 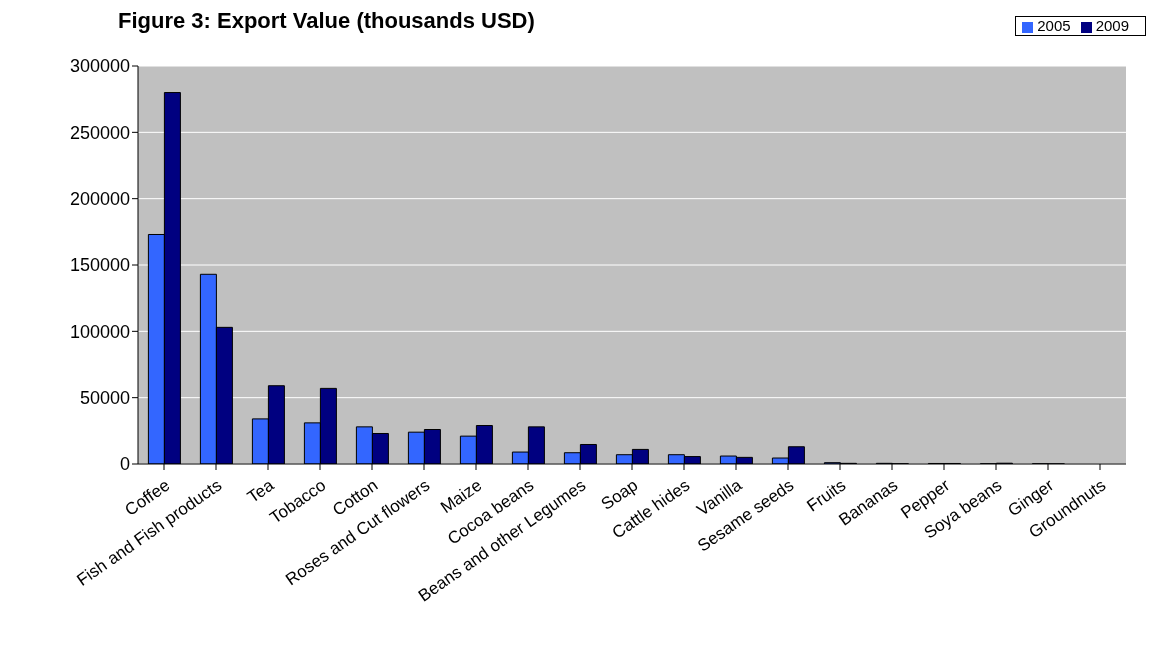 What do you see at coordinates (1054, 25) in the screenshot?
I see `legend-label: 2005` at bounding box center [1054, 25].